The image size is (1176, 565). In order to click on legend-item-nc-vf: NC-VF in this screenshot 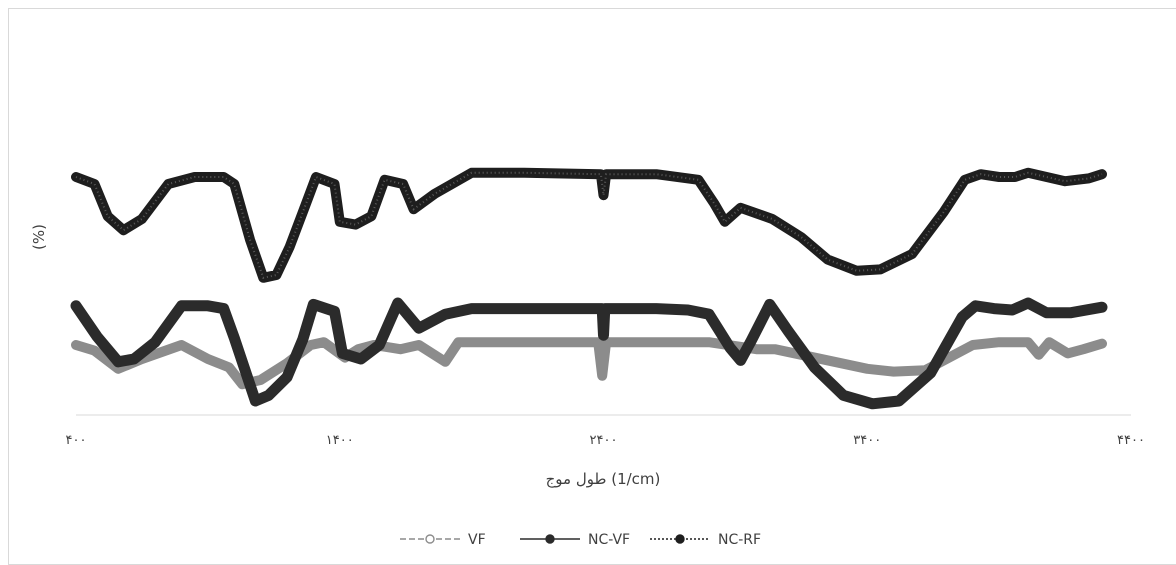, I will do `click(575, 540)`.